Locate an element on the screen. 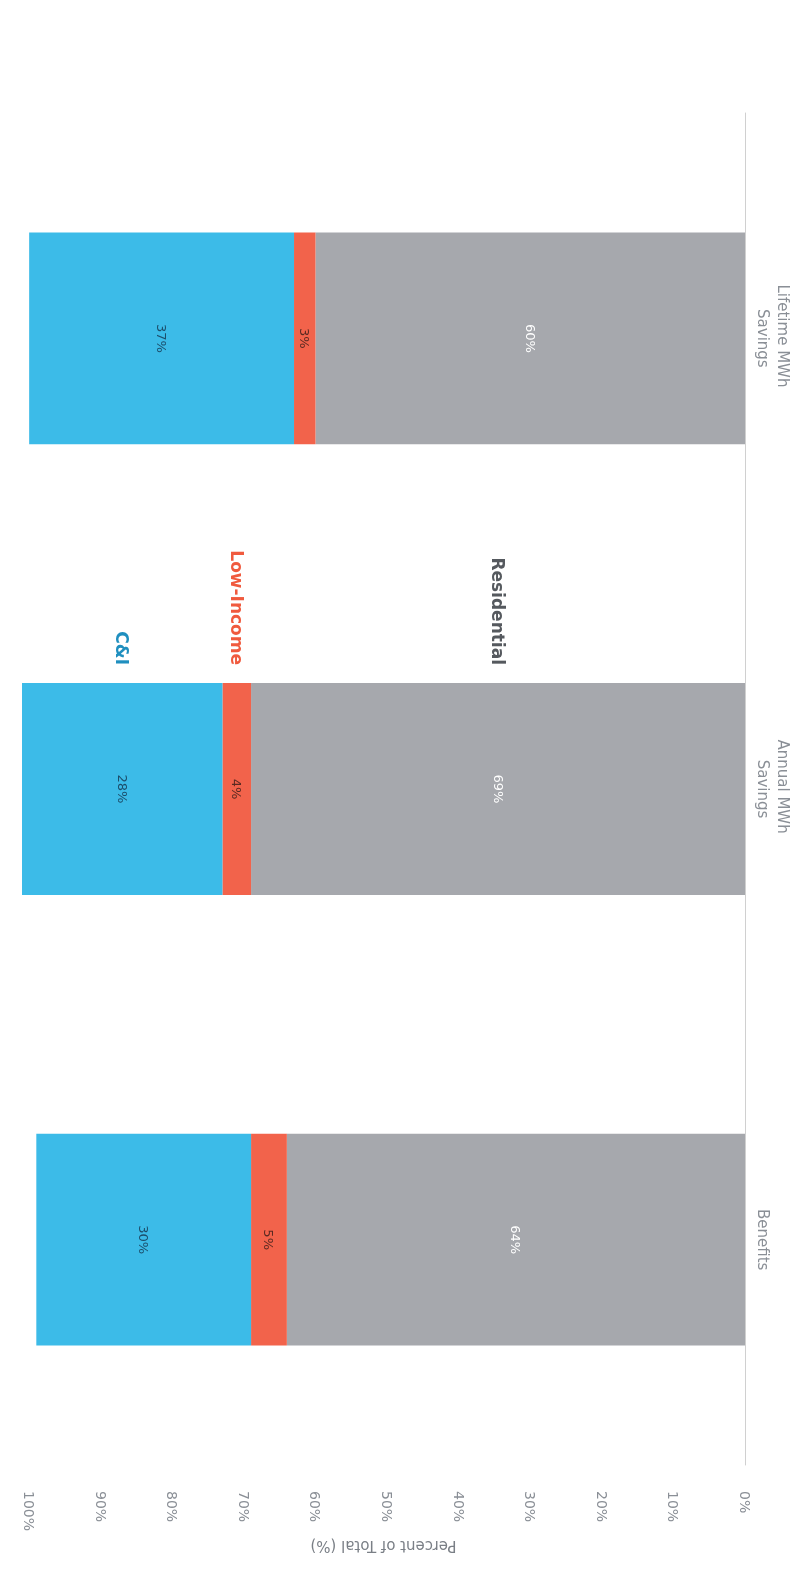  text: Residential is located at coordinates (498, 611).